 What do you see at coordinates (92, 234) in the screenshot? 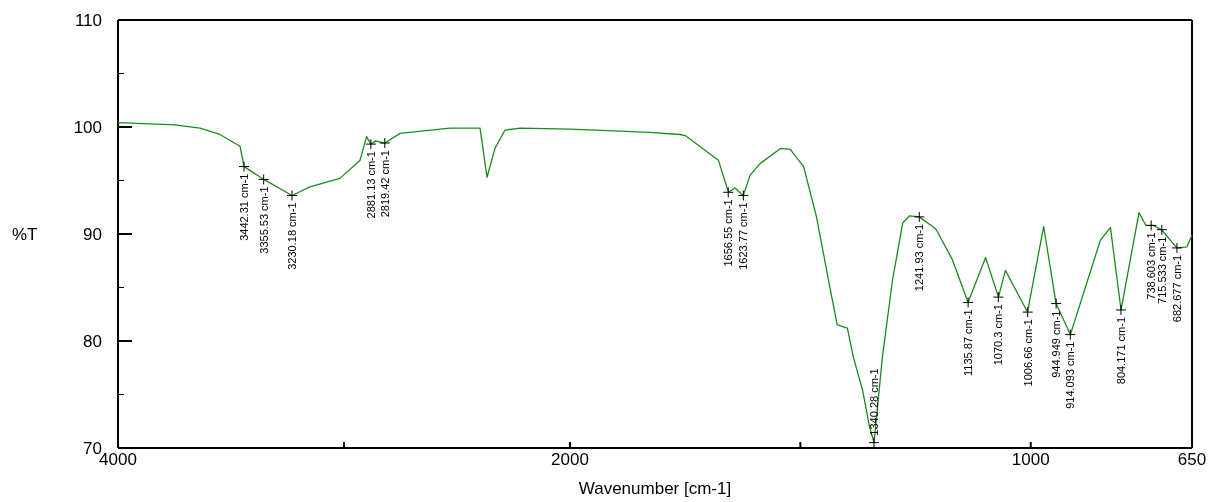
I see `y-tick-label: 90` at bounding box center [92, 234].